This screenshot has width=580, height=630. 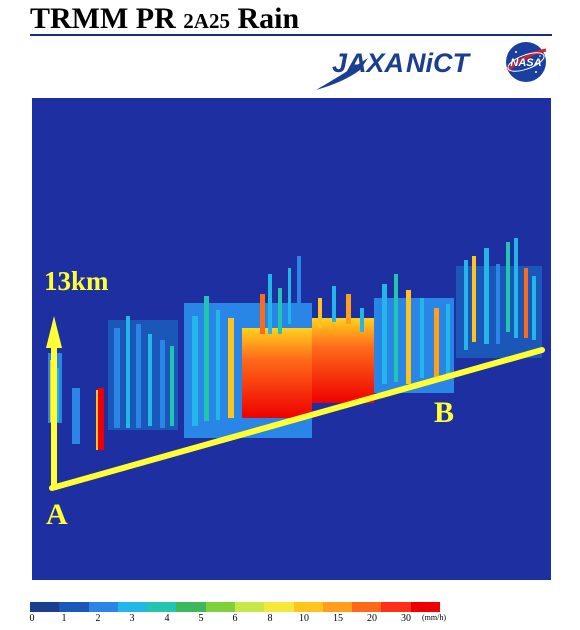 I want to click on colorbar-unit: (mm/h), so click(x=434, y=617).